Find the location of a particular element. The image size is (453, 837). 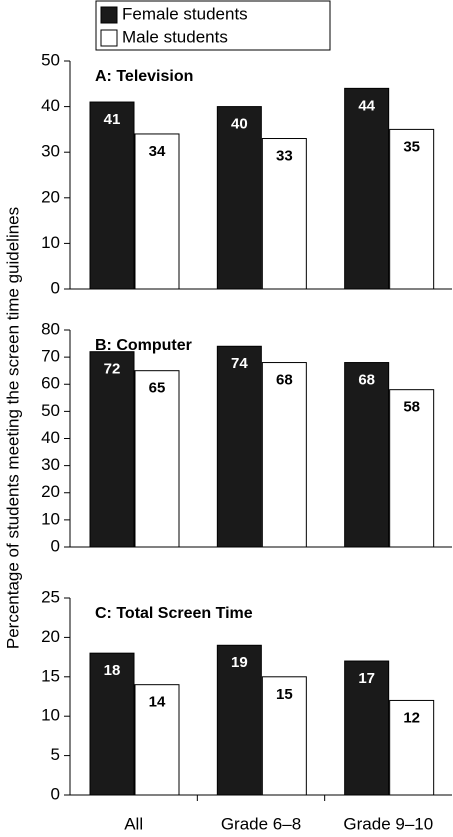

value-label: 40 is located at coordinates (239, 124).